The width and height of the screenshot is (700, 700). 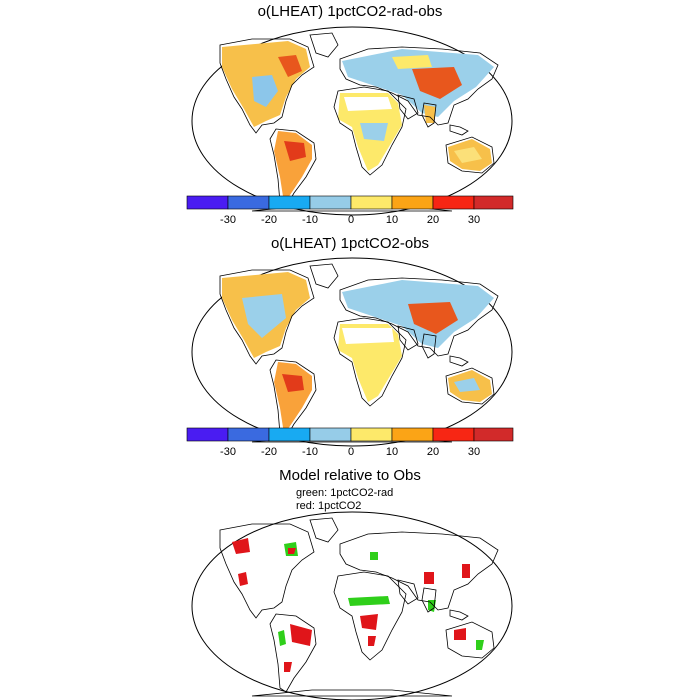 What do you see at coordinates (269, 220) in the screenshot?
I see `cb1-label-2: -20` at bounding box center [269, 220].